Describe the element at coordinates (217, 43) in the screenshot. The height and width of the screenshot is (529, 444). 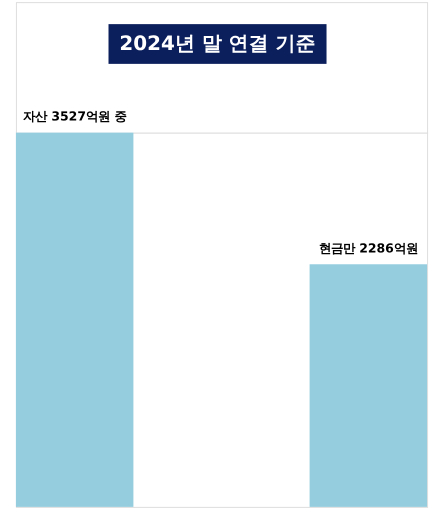
I see `chart-title: 2024년 말 연결 기준` at that location.